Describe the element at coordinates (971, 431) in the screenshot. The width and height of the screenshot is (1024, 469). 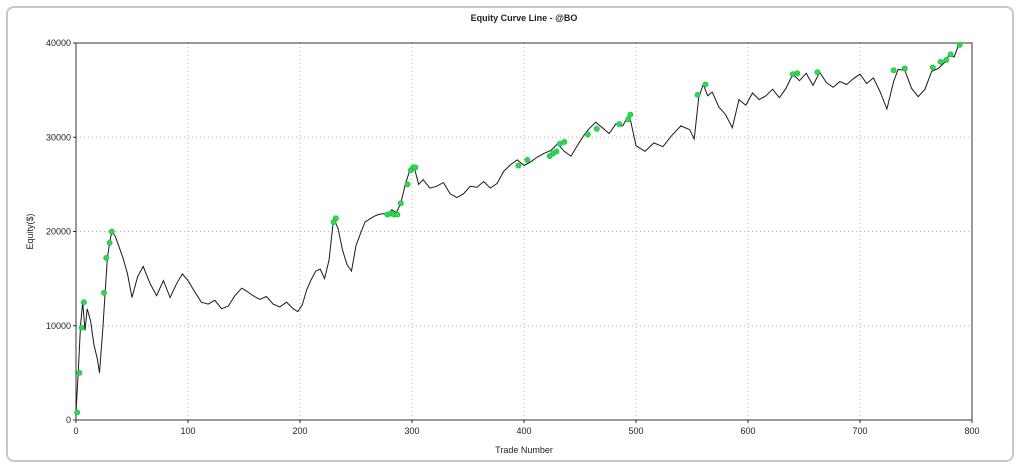
I see `x-tick-label: 800` at that location.